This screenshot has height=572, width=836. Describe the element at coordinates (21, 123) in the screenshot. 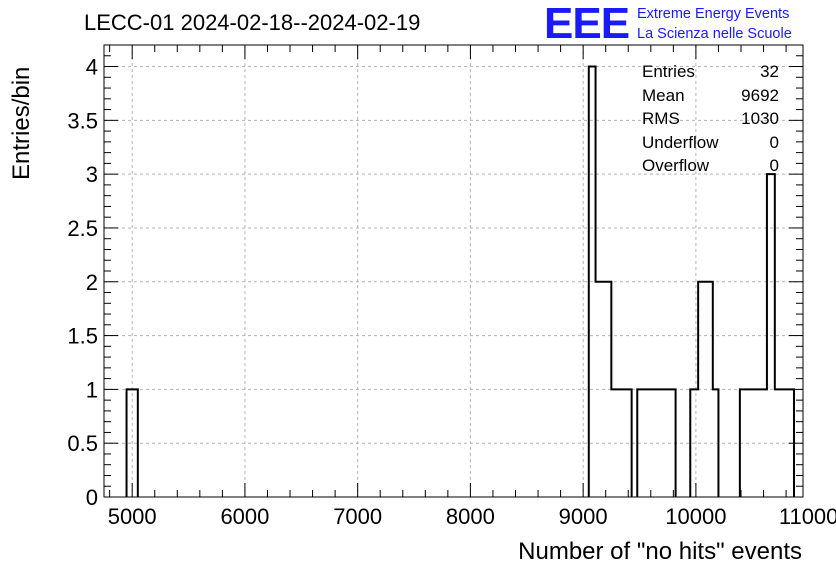

I see `y-axis-label: Entries/bin` at that location.